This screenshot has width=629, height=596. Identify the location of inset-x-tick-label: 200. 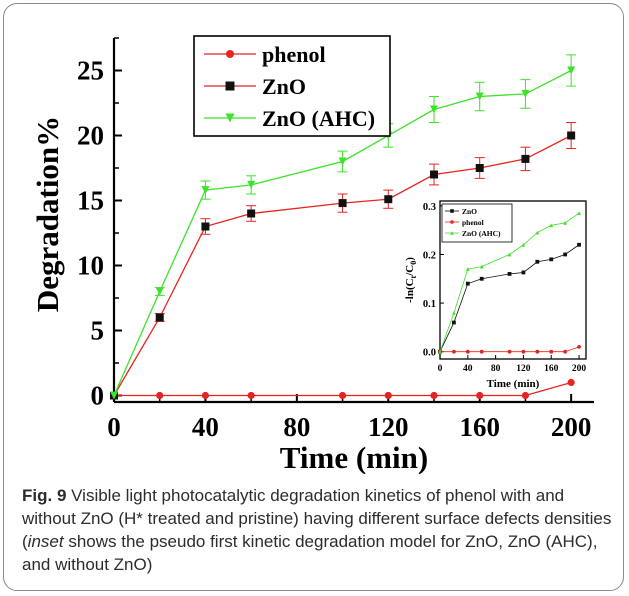
(579, 369).